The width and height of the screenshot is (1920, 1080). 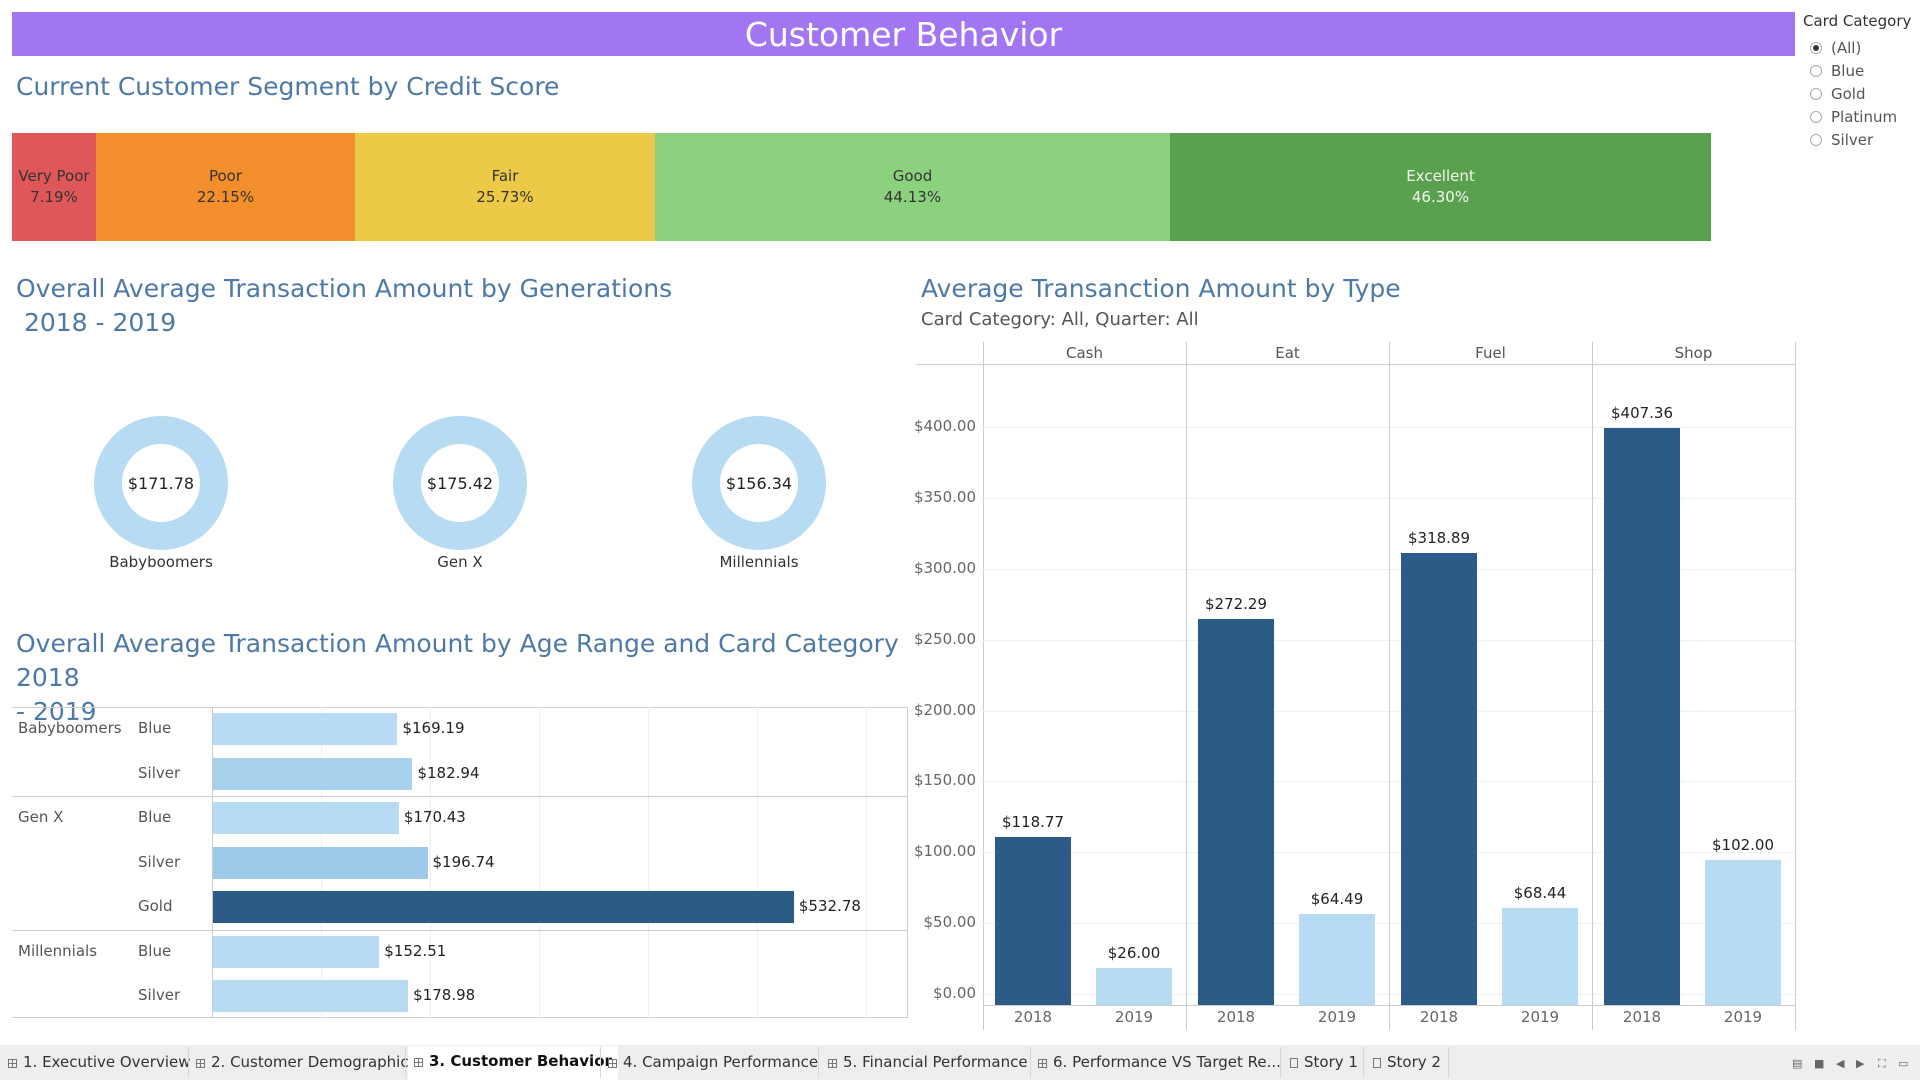 What do you see at coordinates (1840, 1063) in the screenshot?
I see `previous-sheet-icon: ◀` at bounding box center [1840, 1063].